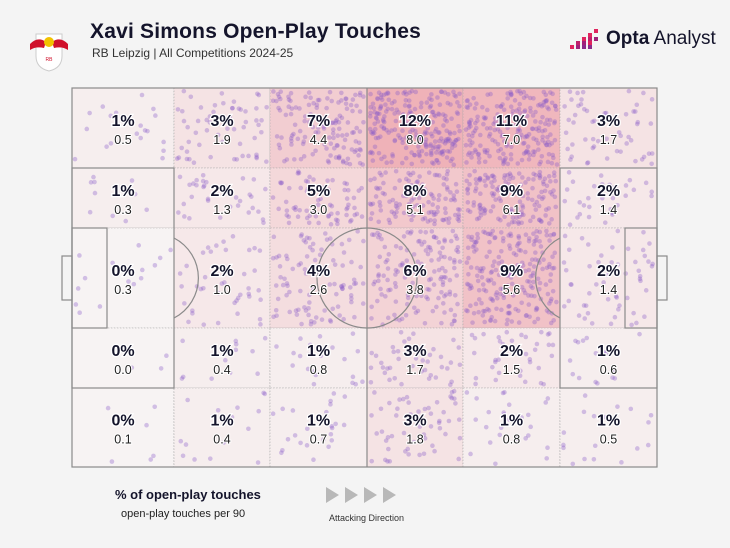 Image resolution: width=730 pixels, height=548 pixels. What do you see at coordinates (186, 278) in the screenshot?
I see `left-penalty-arc` at bounding box center [186, 278].